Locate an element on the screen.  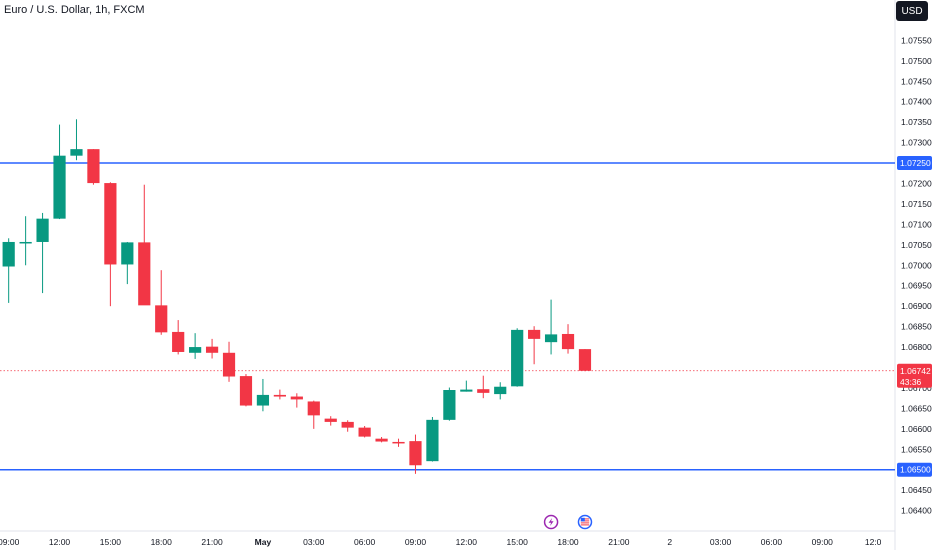
bar-countdown-label: 43:36 is located at coordinates (911, 382).